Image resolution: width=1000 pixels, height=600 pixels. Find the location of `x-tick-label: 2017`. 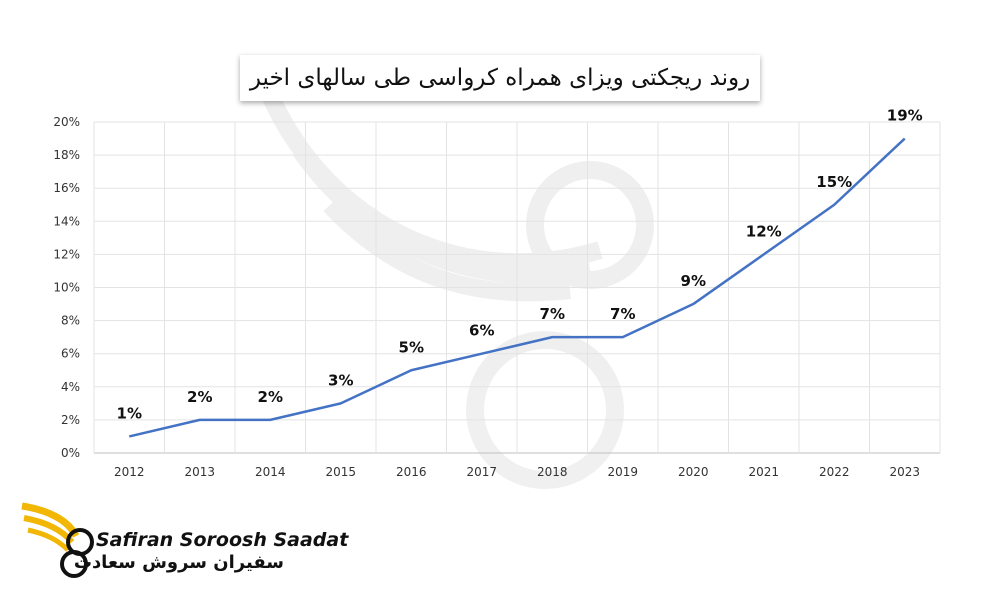

x-tick-label: 2017 is located at coordinates (481, 472).